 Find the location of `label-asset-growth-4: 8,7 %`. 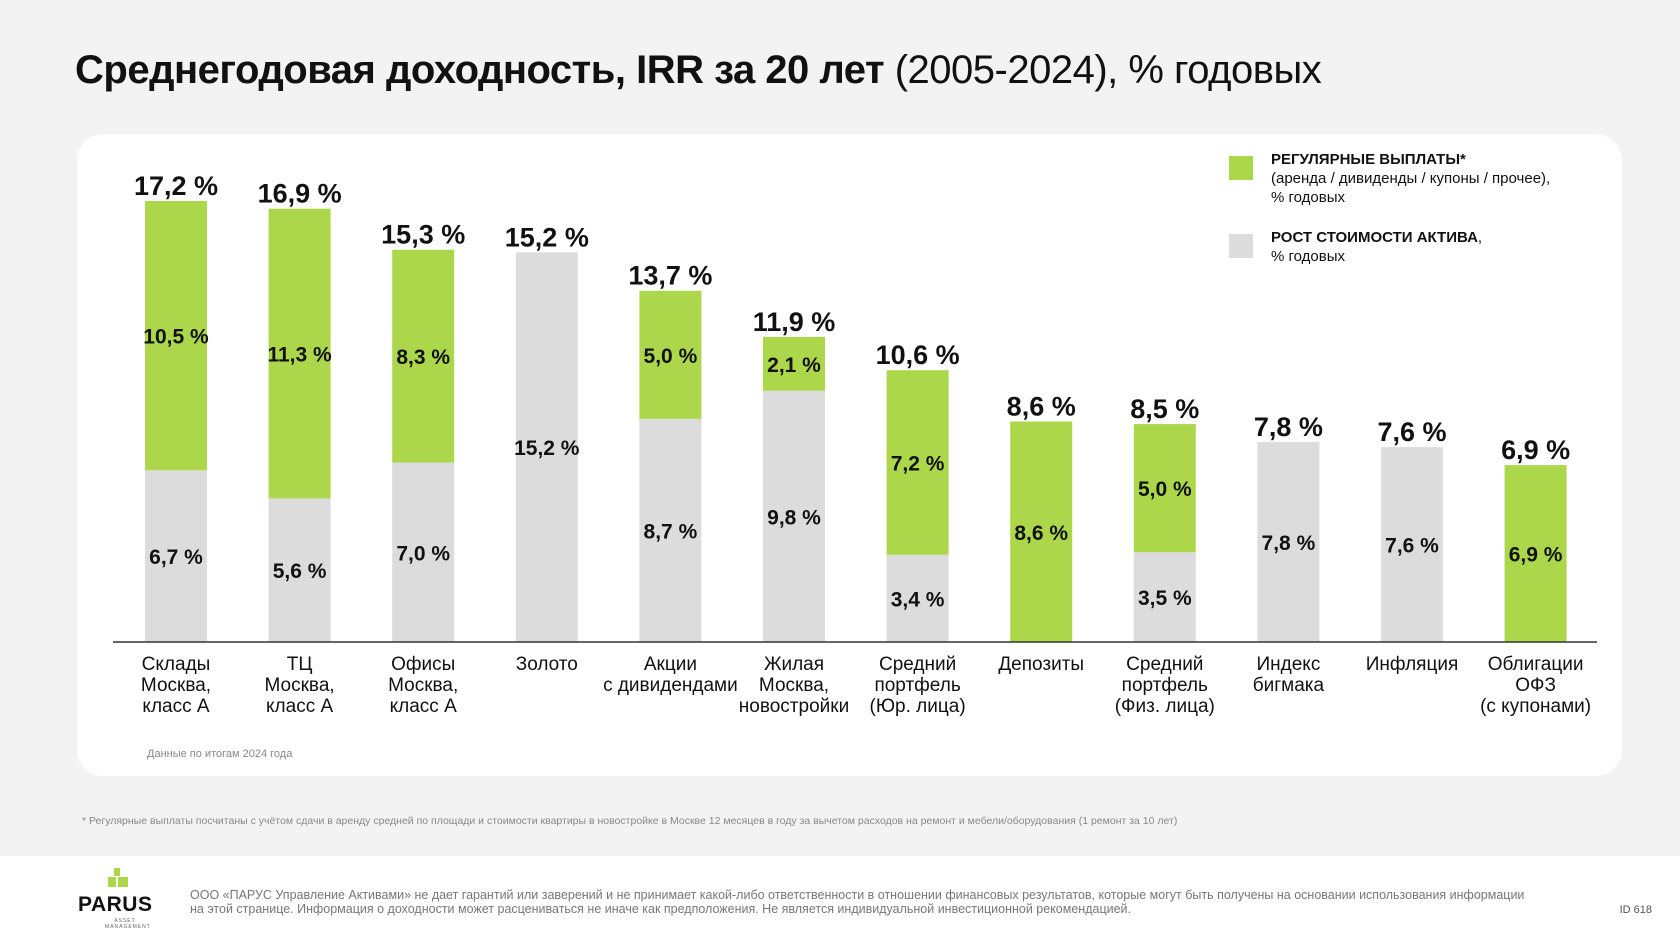

label-asset-growth-4: 8,7 % is located at coordinates (671, 531).